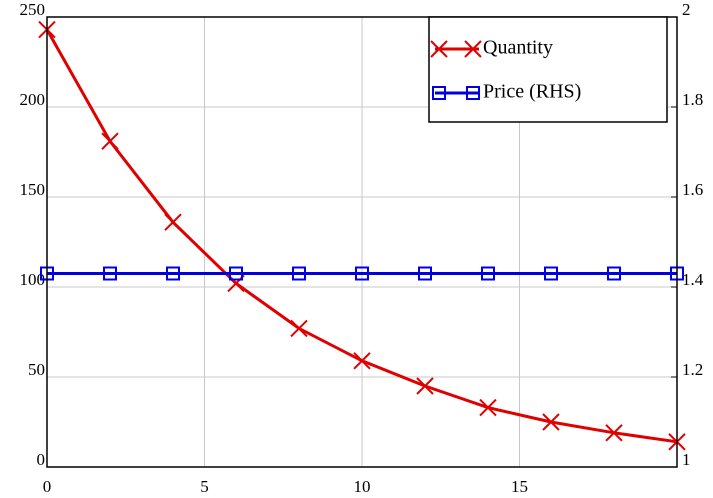  I want to click on y-tick-label: 150, so click(33, 189).